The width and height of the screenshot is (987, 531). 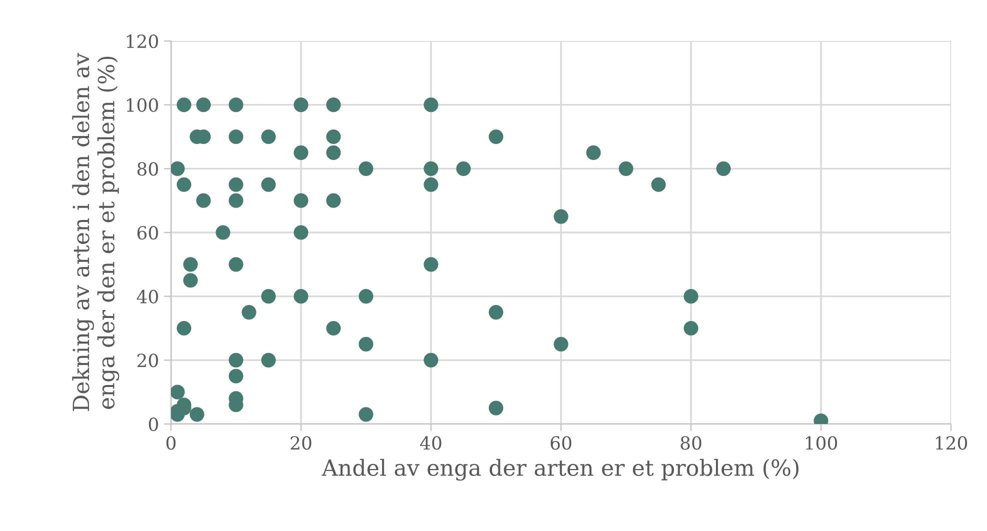 I want to click on y-tick-label: 0, so click(x=153, y=424).